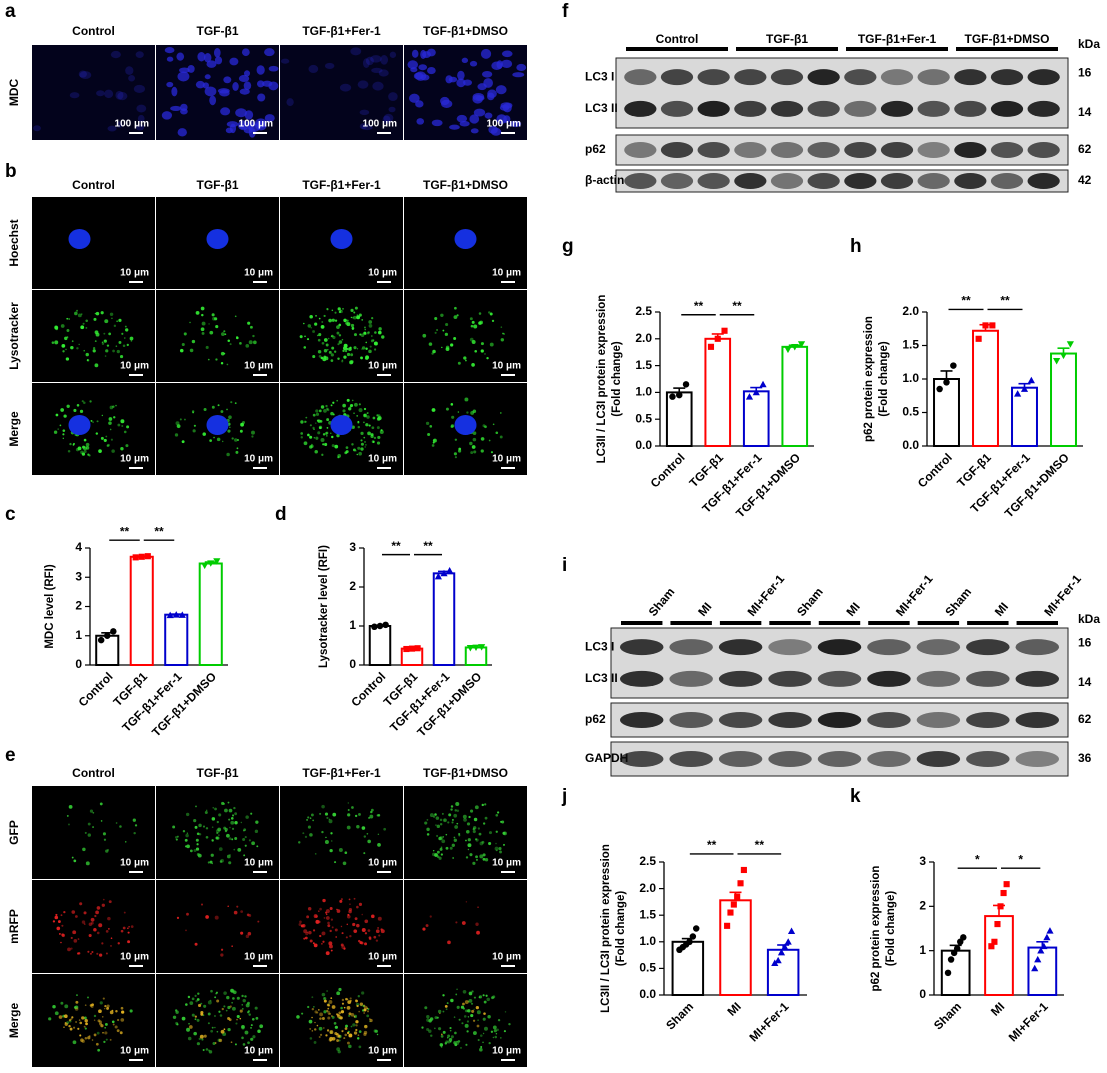  I want to click on row-label: MDC, so click(14, 93).